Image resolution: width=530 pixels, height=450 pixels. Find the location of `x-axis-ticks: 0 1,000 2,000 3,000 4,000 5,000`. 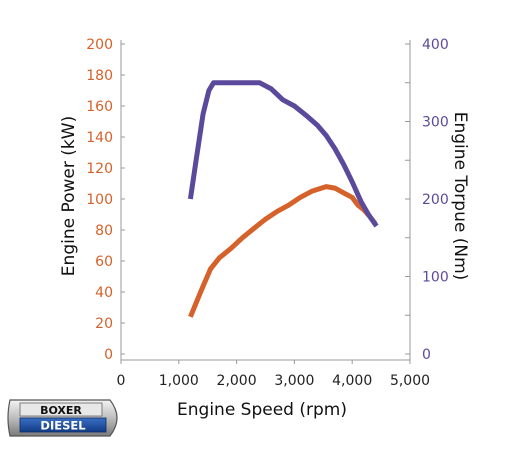

x-axis-ticks: 0 1,000 2,000 3,000 4,000 5,000 is located at coordinates (273, 374).